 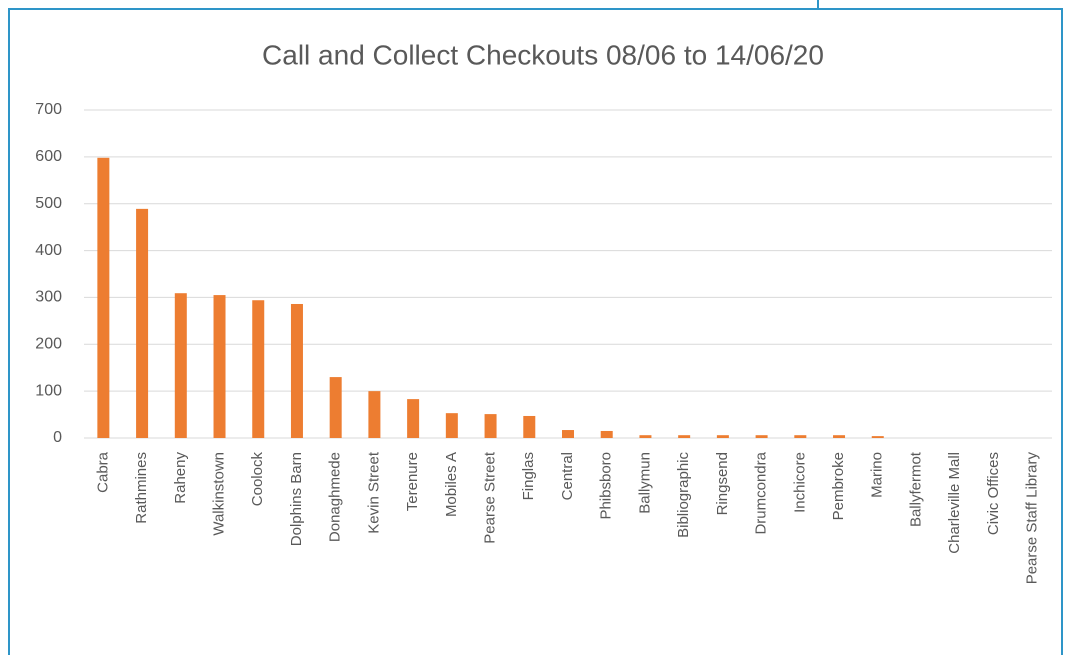 I want to click on x-tick-label: Ringsend, so click(x=722, y=483).